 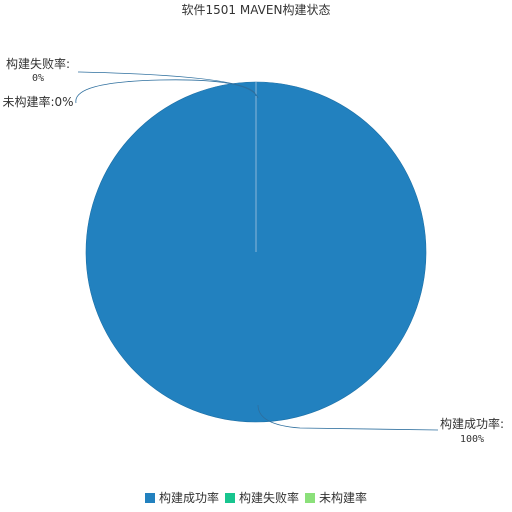 I want to click on slice-label-value-failure: 0%, so click(x=38, y=78).